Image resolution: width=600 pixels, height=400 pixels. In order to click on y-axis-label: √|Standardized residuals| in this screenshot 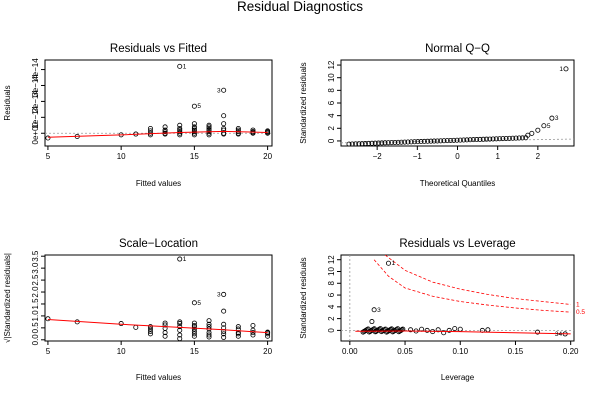, I will do `click(7, 298)`.